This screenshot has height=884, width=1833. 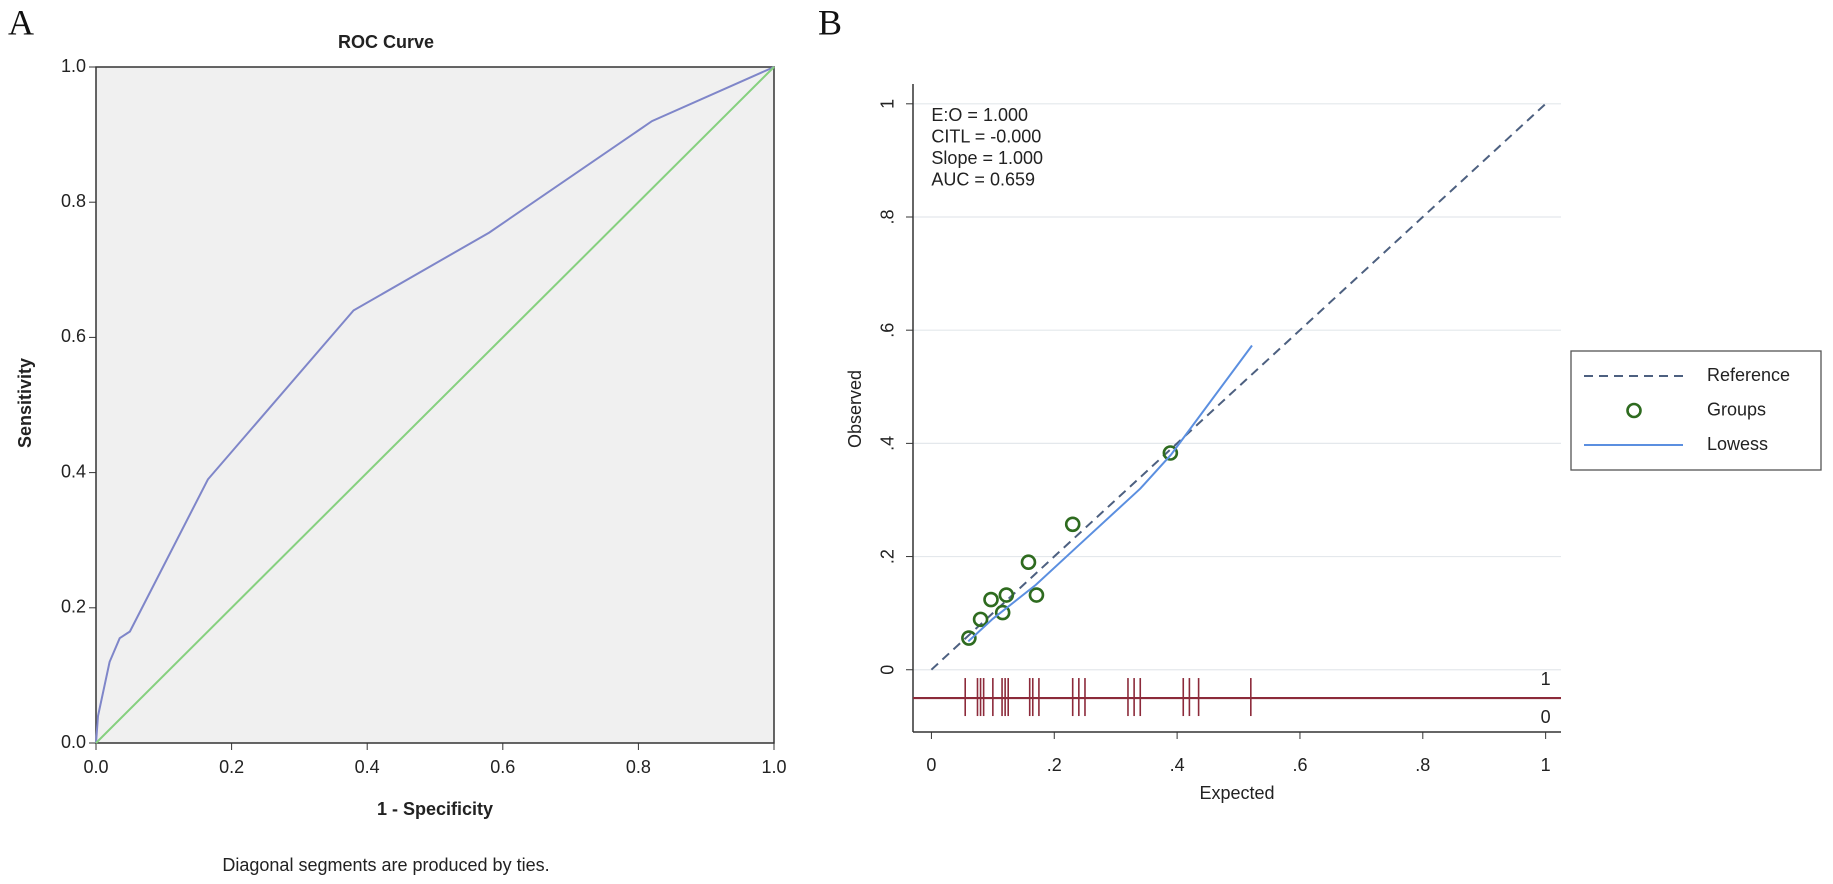 What do you see at coordinates (888, 556) in the screenshot?
I see `y-tick-label: .2` at bounding box center [888, 556].